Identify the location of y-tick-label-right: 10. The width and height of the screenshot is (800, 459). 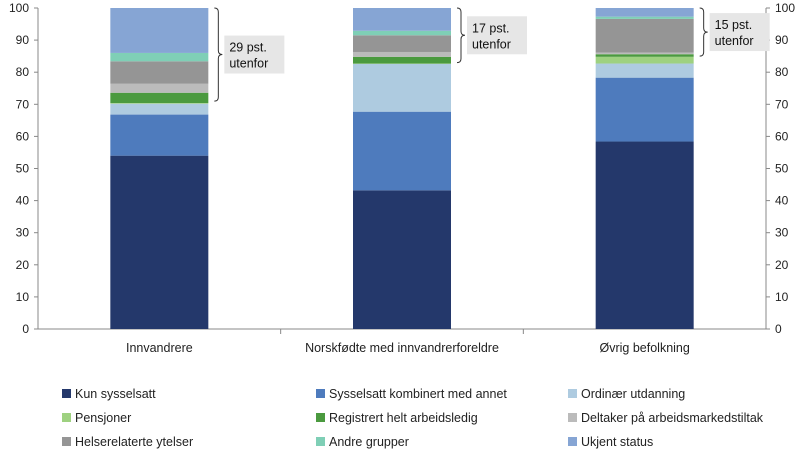
(782, 297).